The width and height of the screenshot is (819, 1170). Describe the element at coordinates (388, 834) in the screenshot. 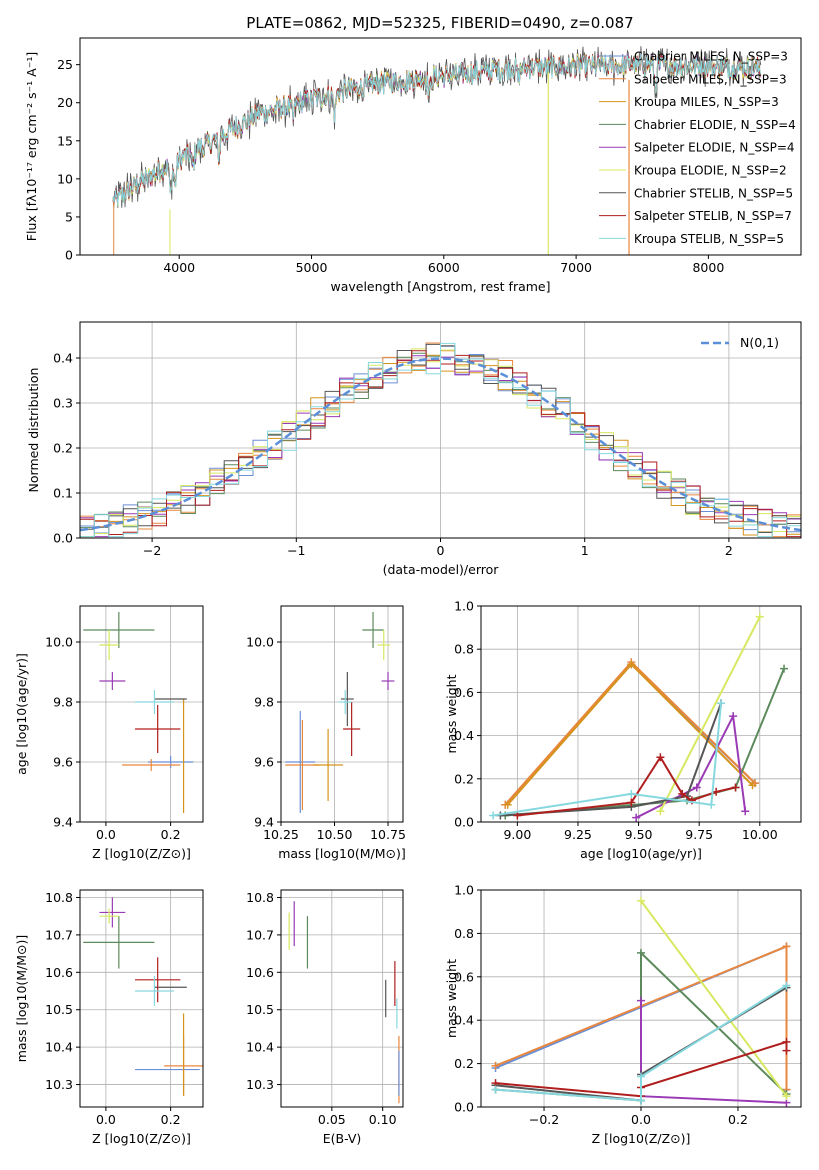

I see `x-tick-label: 10.75` at that location.